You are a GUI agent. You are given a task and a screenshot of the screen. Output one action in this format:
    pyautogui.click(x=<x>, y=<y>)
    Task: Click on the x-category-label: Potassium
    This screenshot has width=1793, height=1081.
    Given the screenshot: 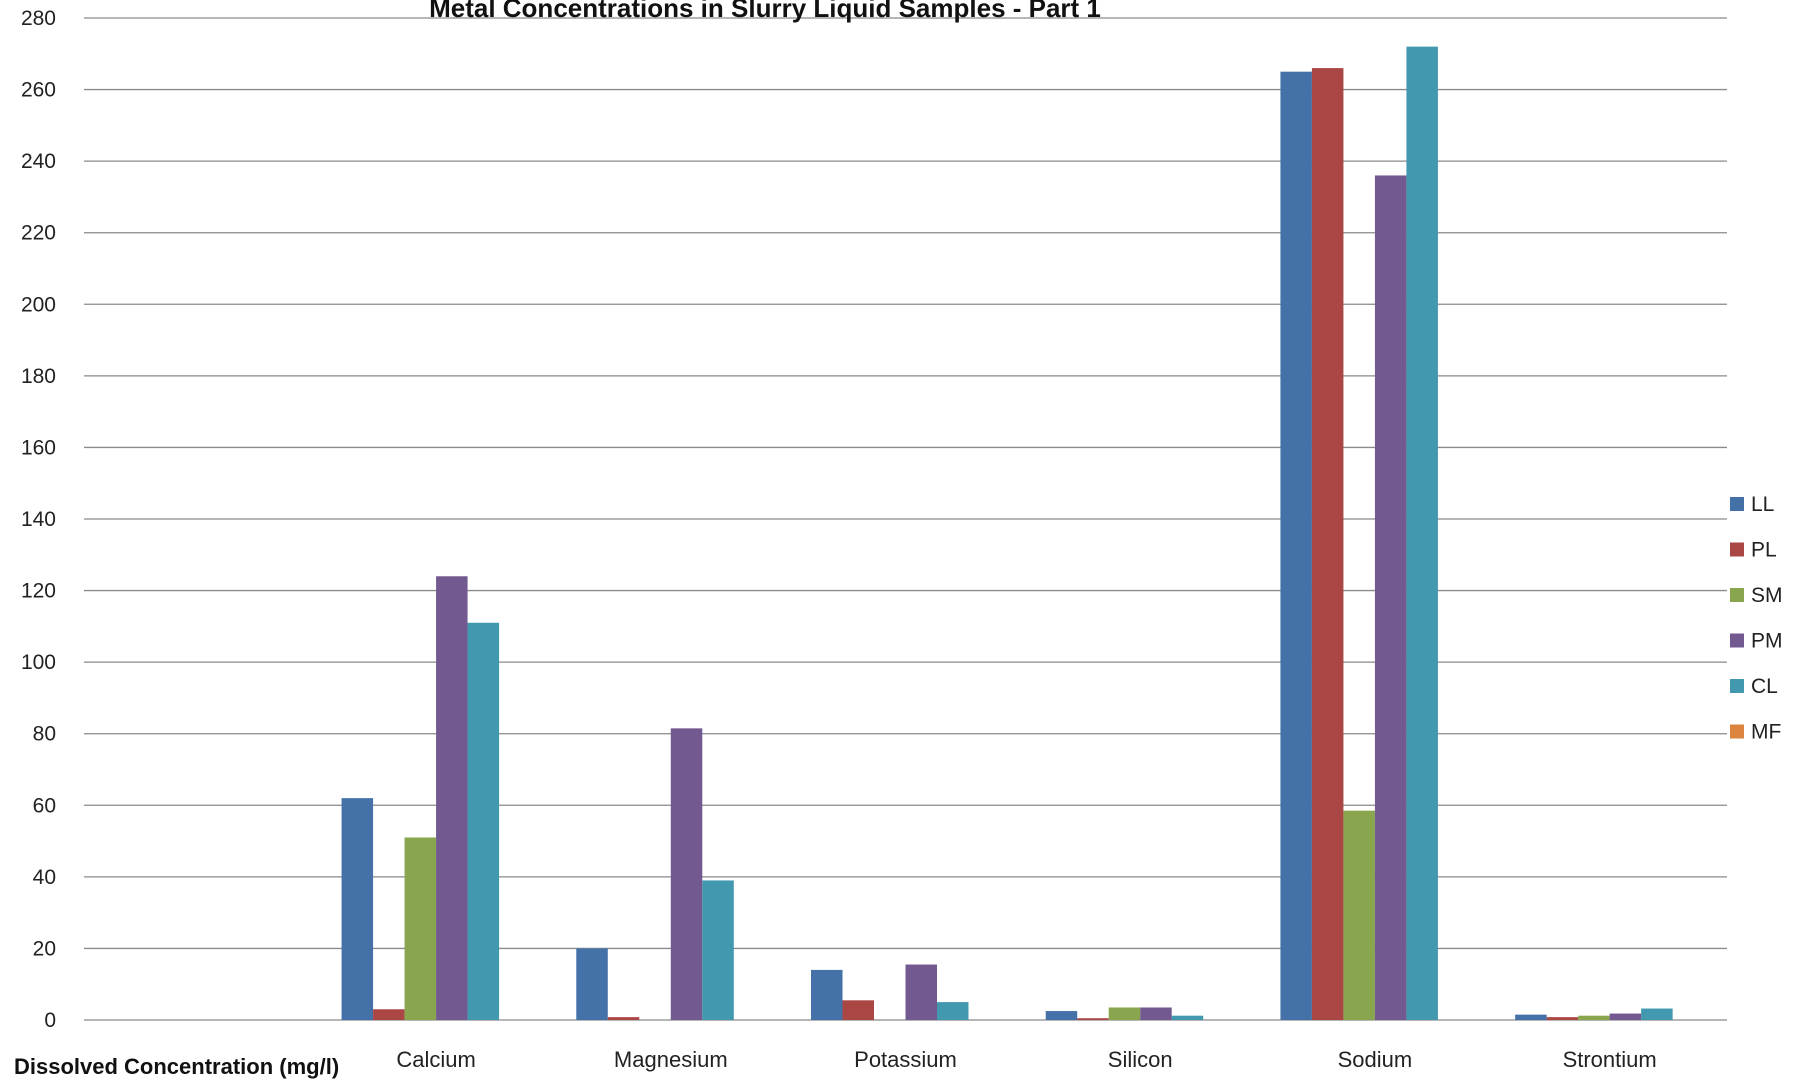 What is the action you would take?
    pyautogui.click(x=905, y=1059)
    